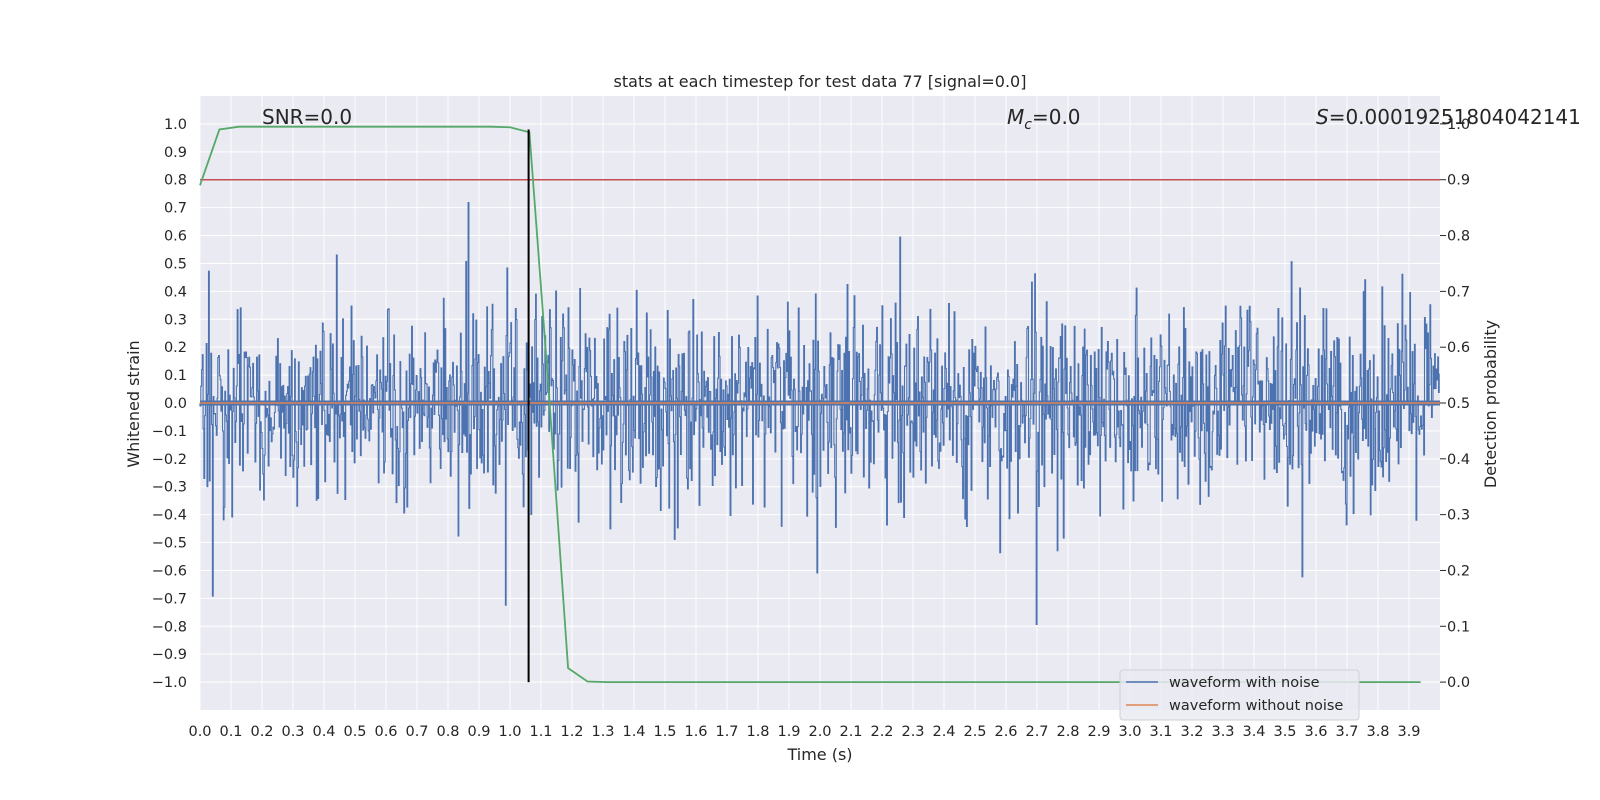 The width and height of the screenshot is (1600, 800). Describe the element at coordinates (1377, 732) in the screenshot. I see `x-tick-label: 3.8` at that location.